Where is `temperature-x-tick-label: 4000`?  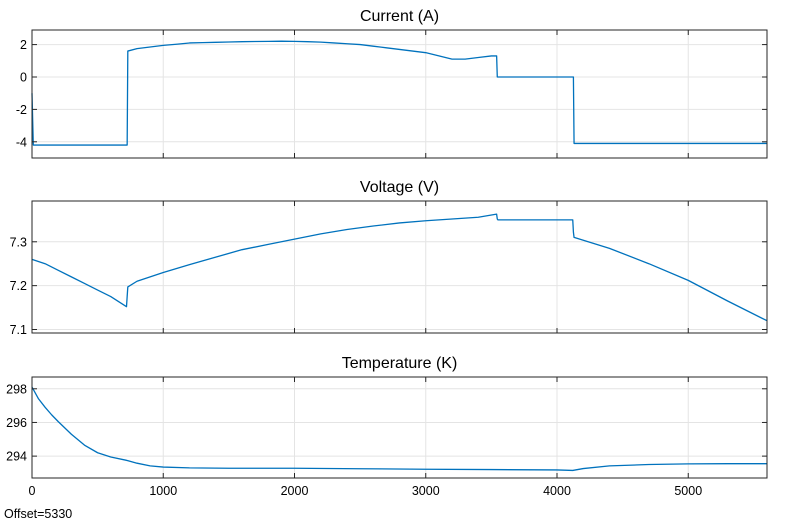 temperature-x-tick-label: 4000 is located at coordinates (557, 491).